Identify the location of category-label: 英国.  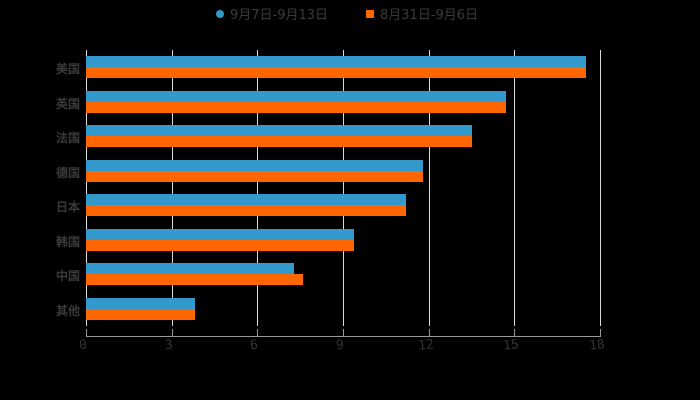
(67, 103).